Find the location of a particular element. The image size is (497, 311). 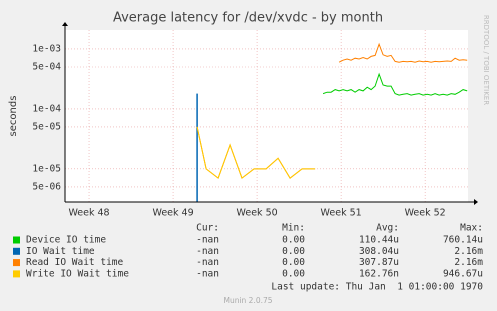

legend-label: IO Wait time is located at coordinates (60, 251).